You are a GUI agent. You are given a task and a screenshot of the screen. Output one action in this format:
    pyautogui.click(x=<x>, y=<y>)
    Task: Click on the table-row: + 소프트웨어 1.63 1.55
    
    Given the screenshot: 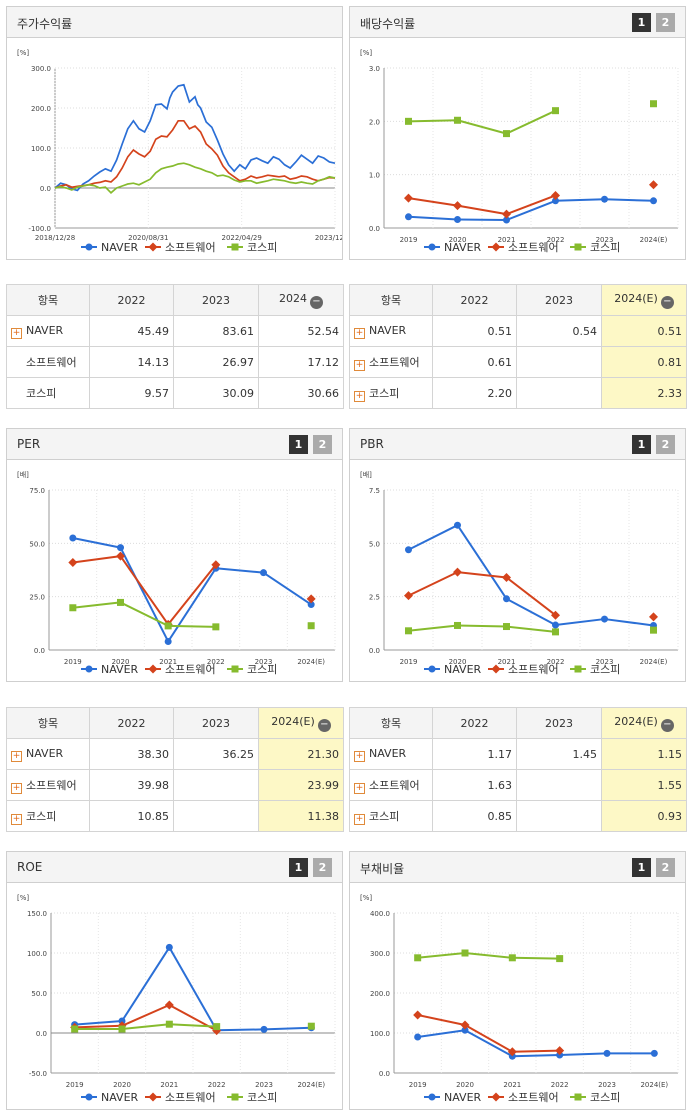 What is the action you would take?
    pyautogui.click(x=518, y=785)
    